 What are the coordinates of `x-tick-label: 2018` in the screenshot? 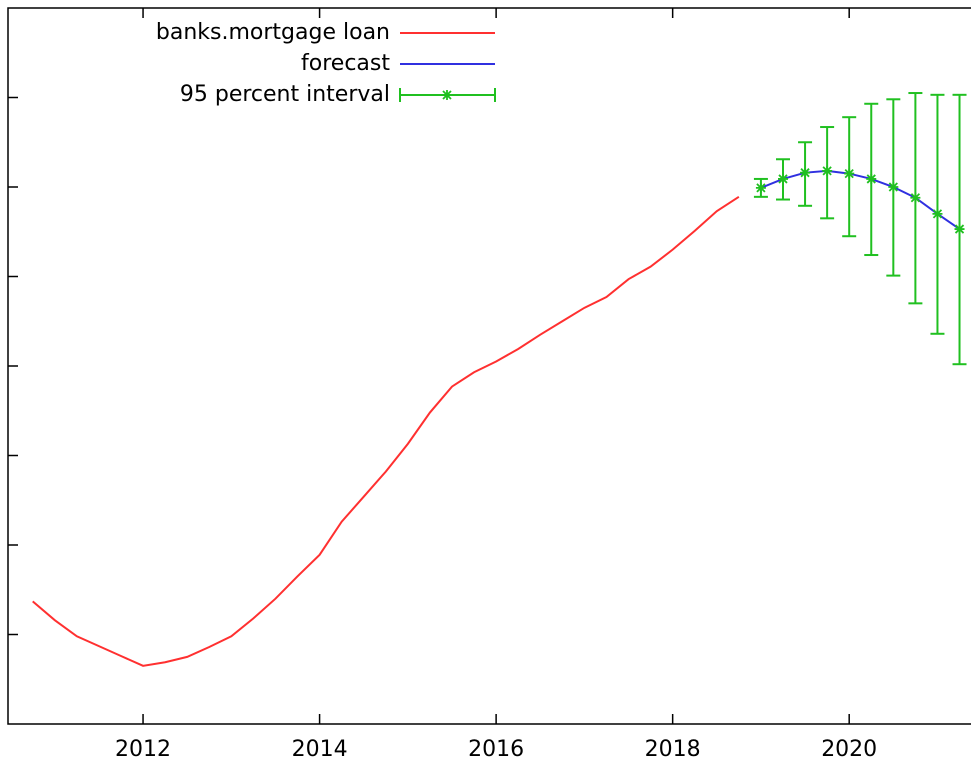 It's located at (673, 749).